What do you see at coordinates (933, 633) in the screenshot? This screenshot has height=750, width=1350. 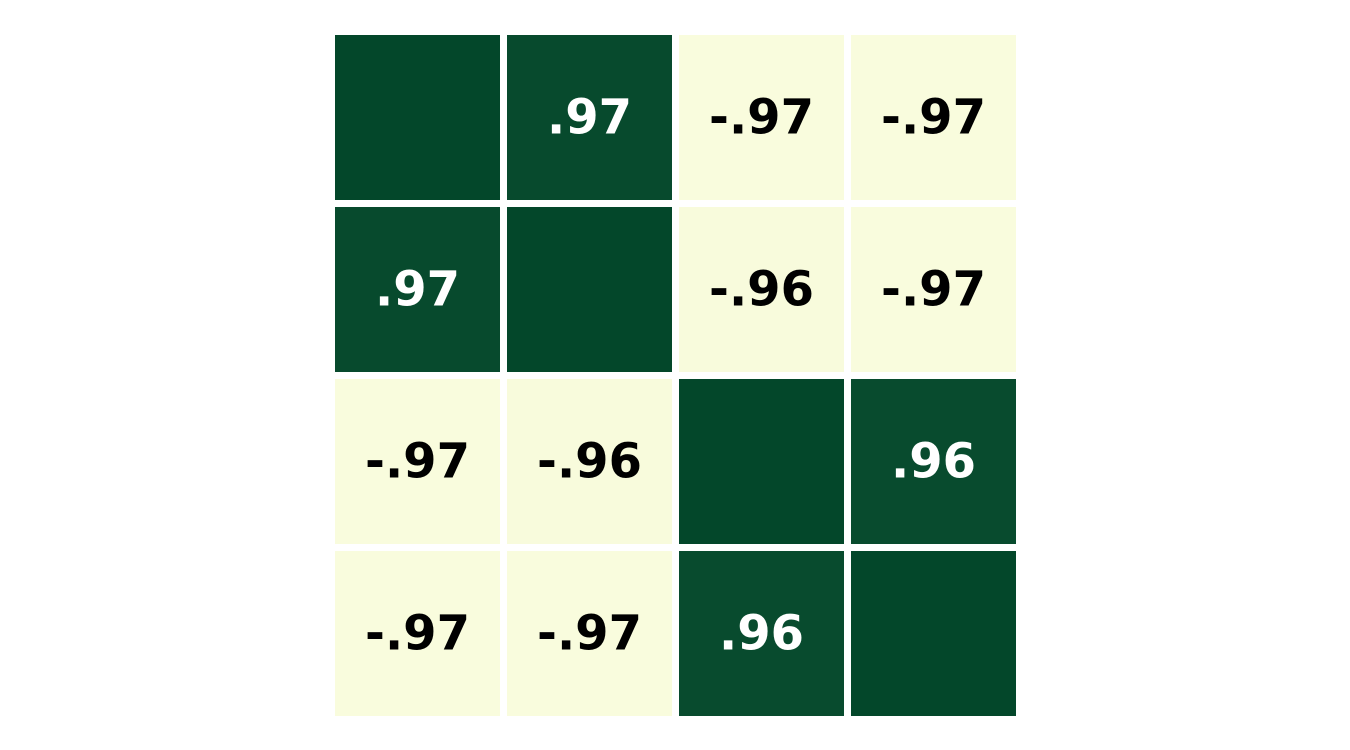 I see `heatmap-cell-r4-c4` at bounding box center [933, 633].